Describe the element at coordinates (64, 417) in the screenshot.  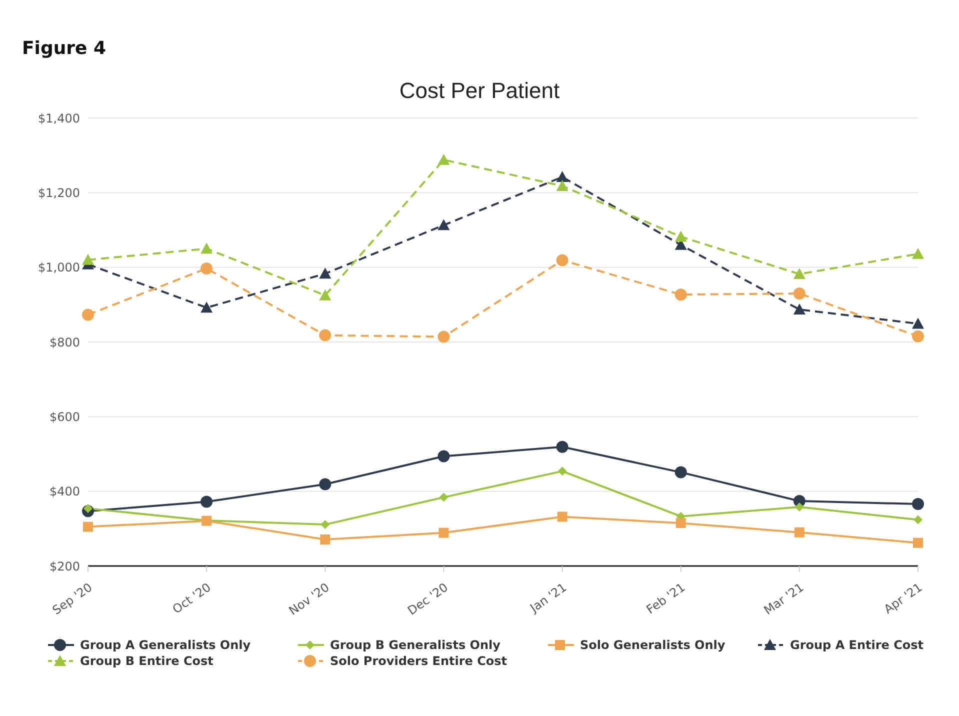
I see `y-tick-label: $600` at that location.